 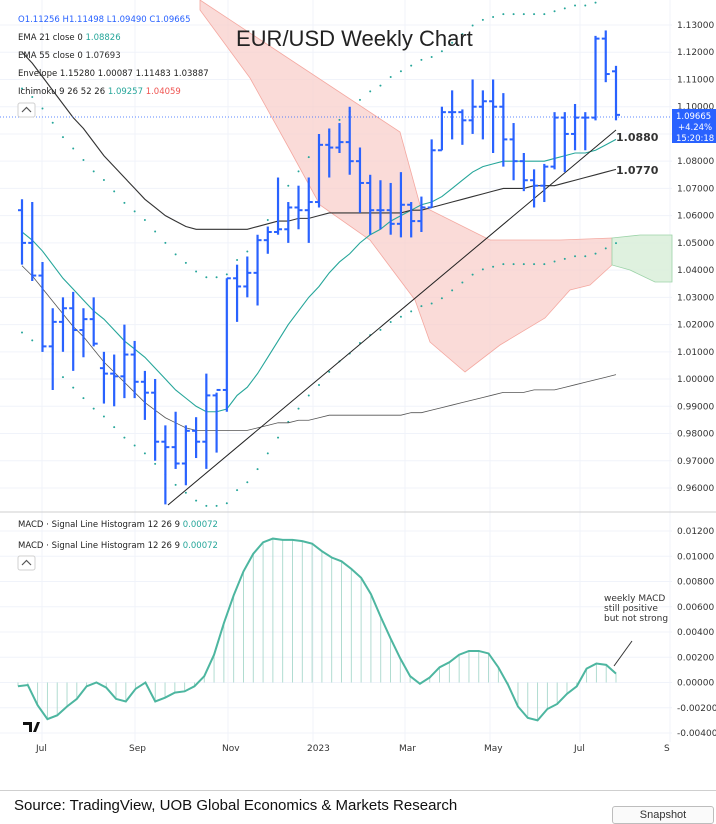 What do you see at coordinates (695, 684) in the screenshot?
I see `macd-tick-label: 0.00000` at bounding box center [695, 684].